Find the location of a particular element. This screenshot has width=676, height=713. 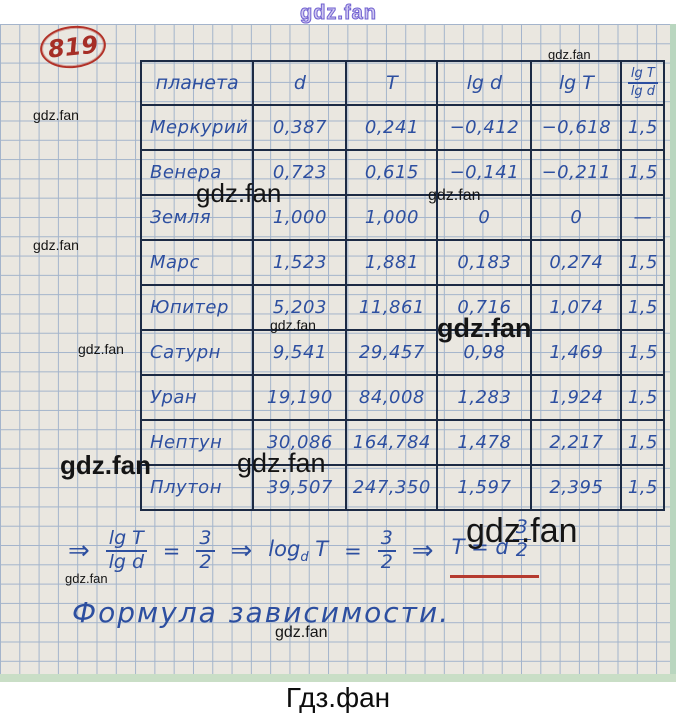

value-cell-lgd: 1,478 is located at coordinates (484, 442).